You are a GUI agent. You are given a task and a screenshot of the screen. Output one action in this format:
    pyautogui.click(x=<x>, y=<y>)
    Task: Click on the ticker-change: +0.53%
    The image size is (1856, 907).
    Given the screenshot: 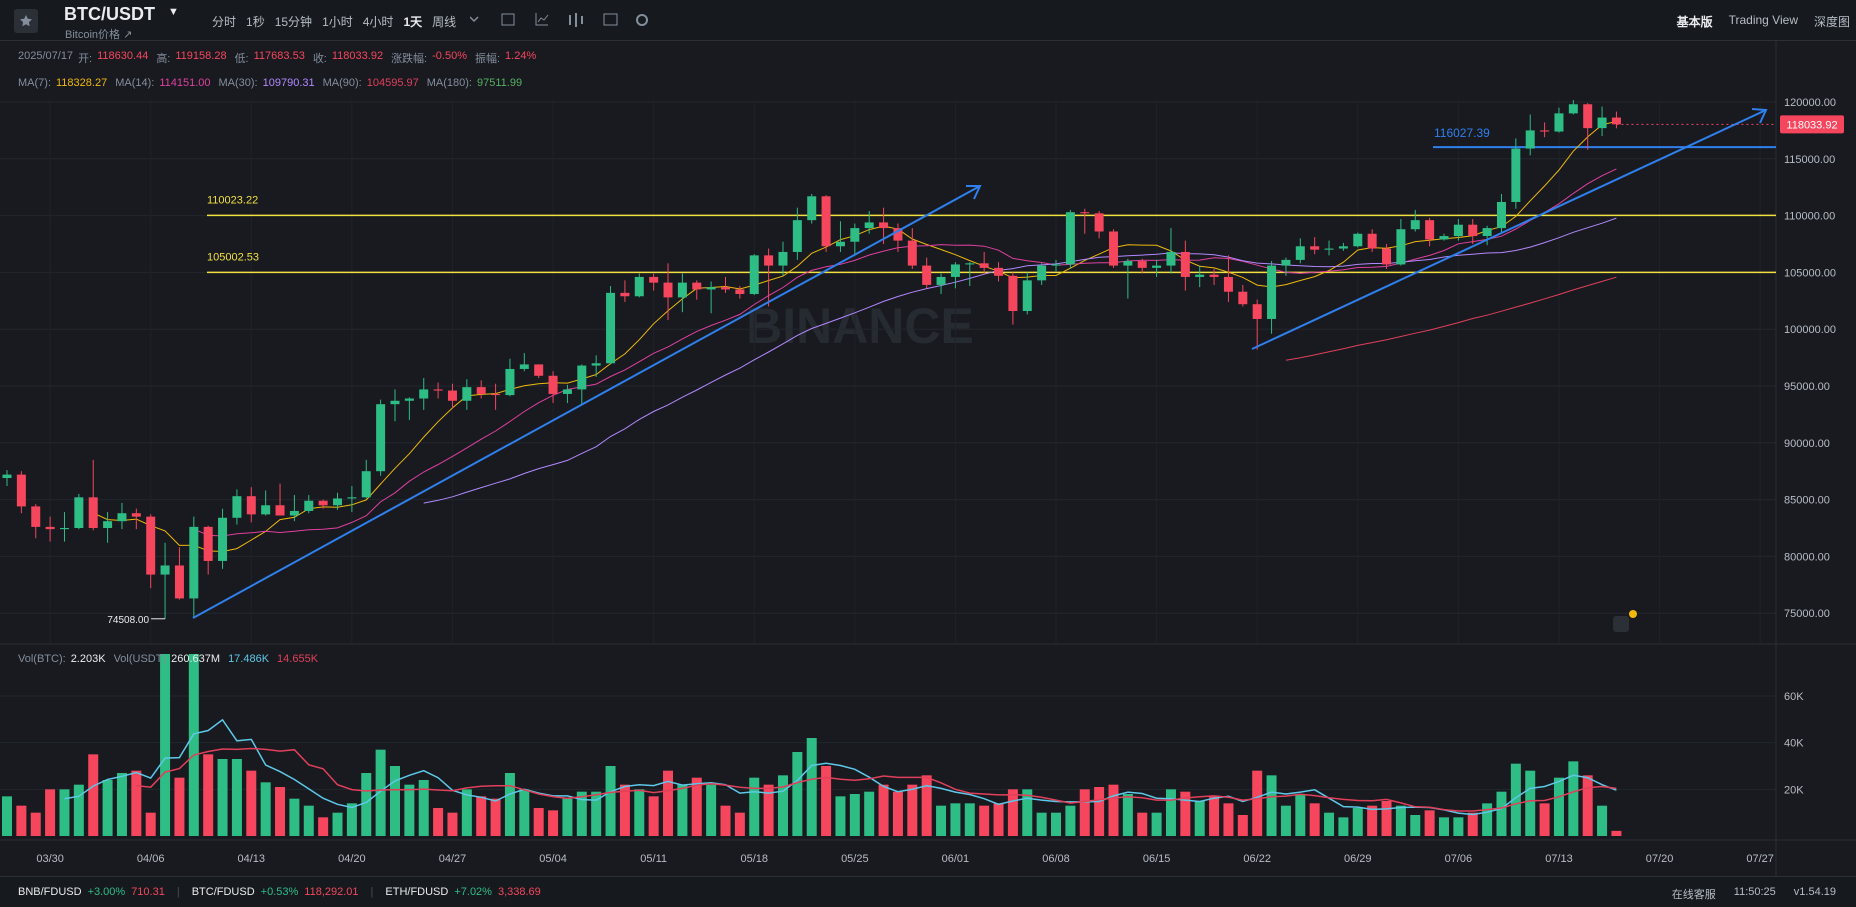 What is the action you would take?
    pyautogui.click(x=279, y=892)
    